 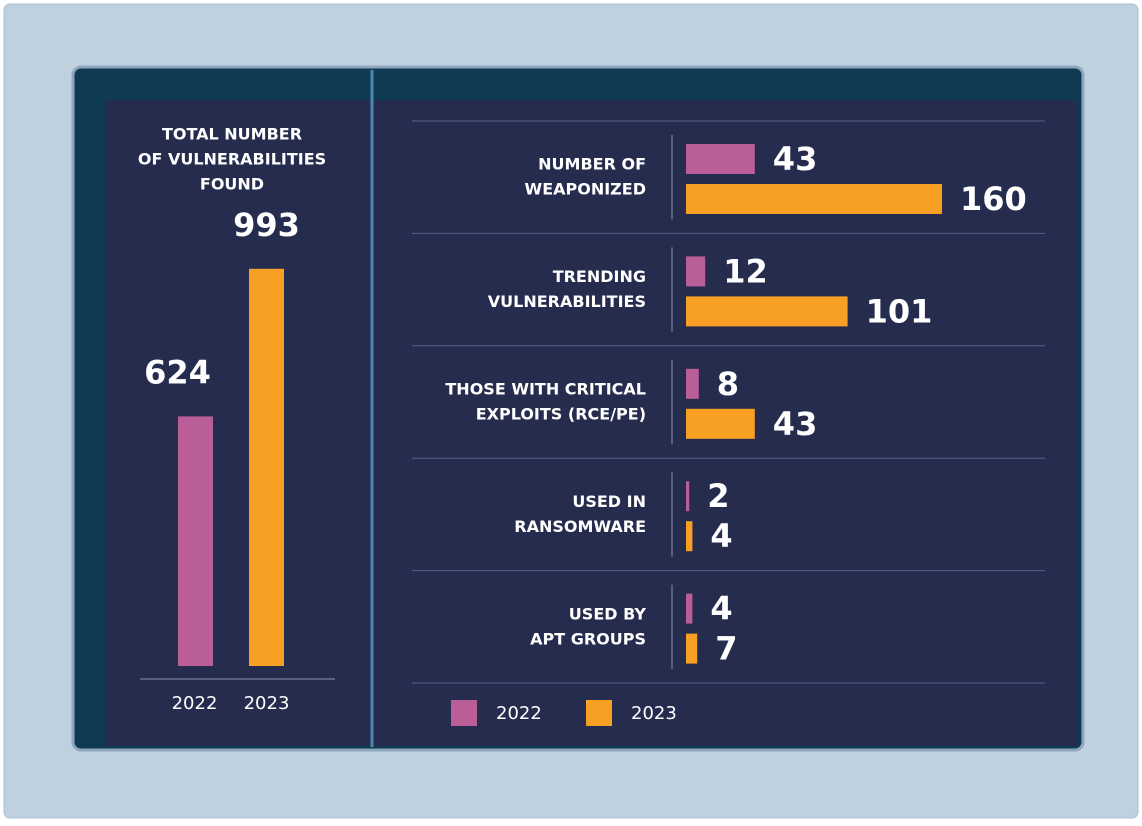 I want to click on category-label: VULNERABILITIES, so click(x=567, y=301).